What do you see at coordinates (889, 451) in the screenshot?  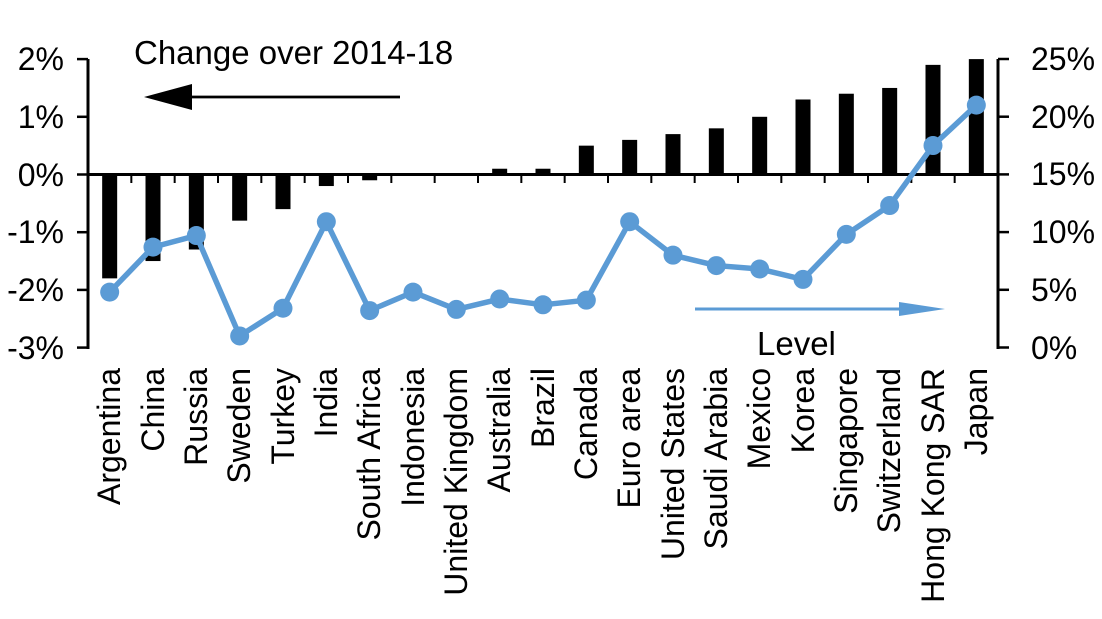 I see `category-label-18: Switzerland` at bounding box center [889, 451].